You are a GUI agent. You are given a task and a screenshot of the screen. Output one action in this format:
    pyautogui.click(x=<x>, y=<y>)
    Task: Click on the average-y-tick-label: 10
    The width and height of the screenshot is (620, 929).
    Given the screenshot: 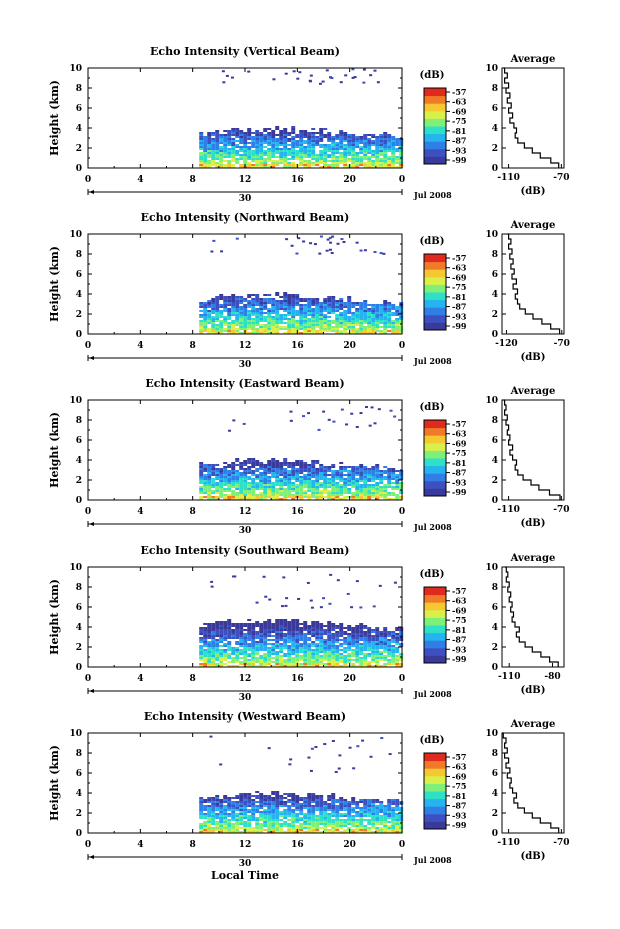 What is the action you would take?
    pyautogui.click(x=491, y=235)
    